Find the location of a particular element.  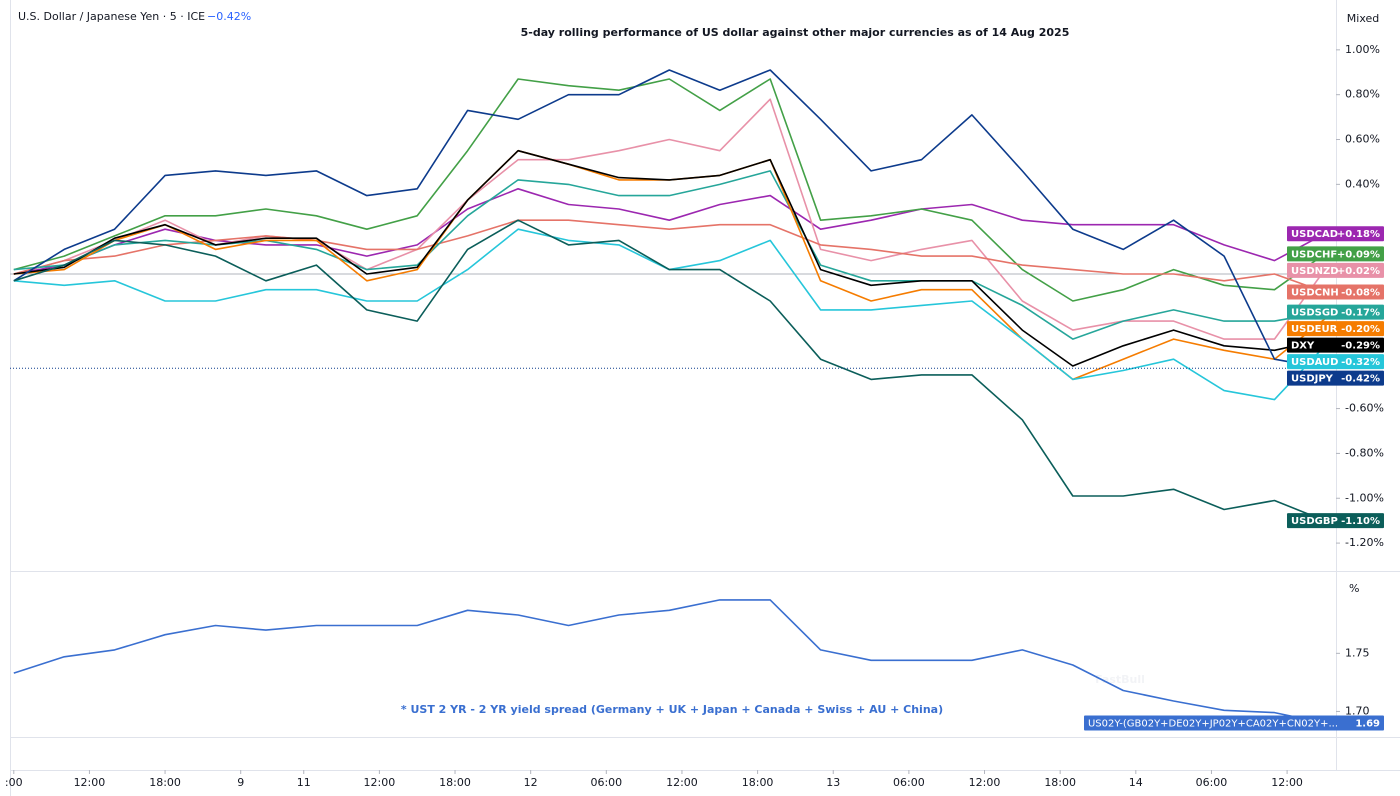

end-label-name: USDNZD is located at coordinates (1315, 271).